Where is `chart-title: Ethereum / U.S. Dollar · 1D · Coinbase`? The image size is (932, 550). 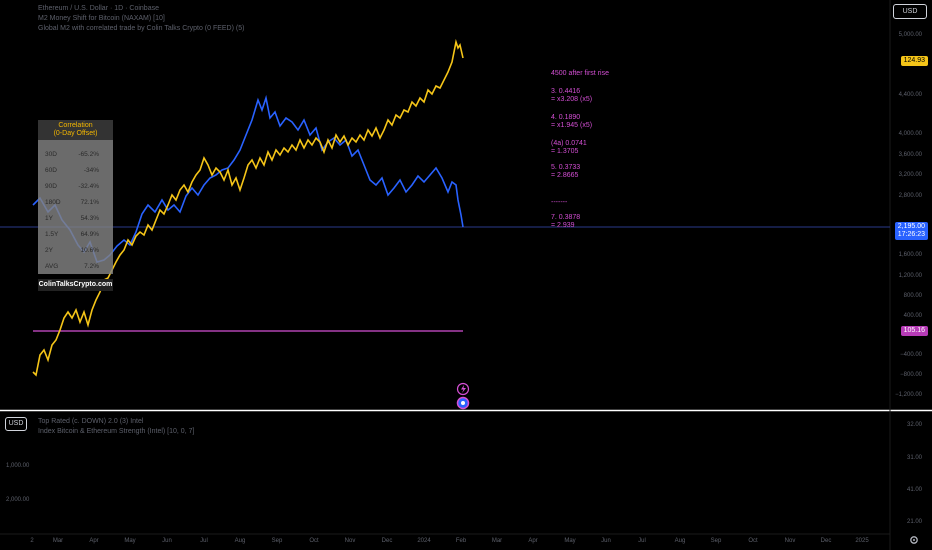
chart-title: Ethereum / U.S. Dollar · 1D · Coinbase is located at coordinates (98, 8).